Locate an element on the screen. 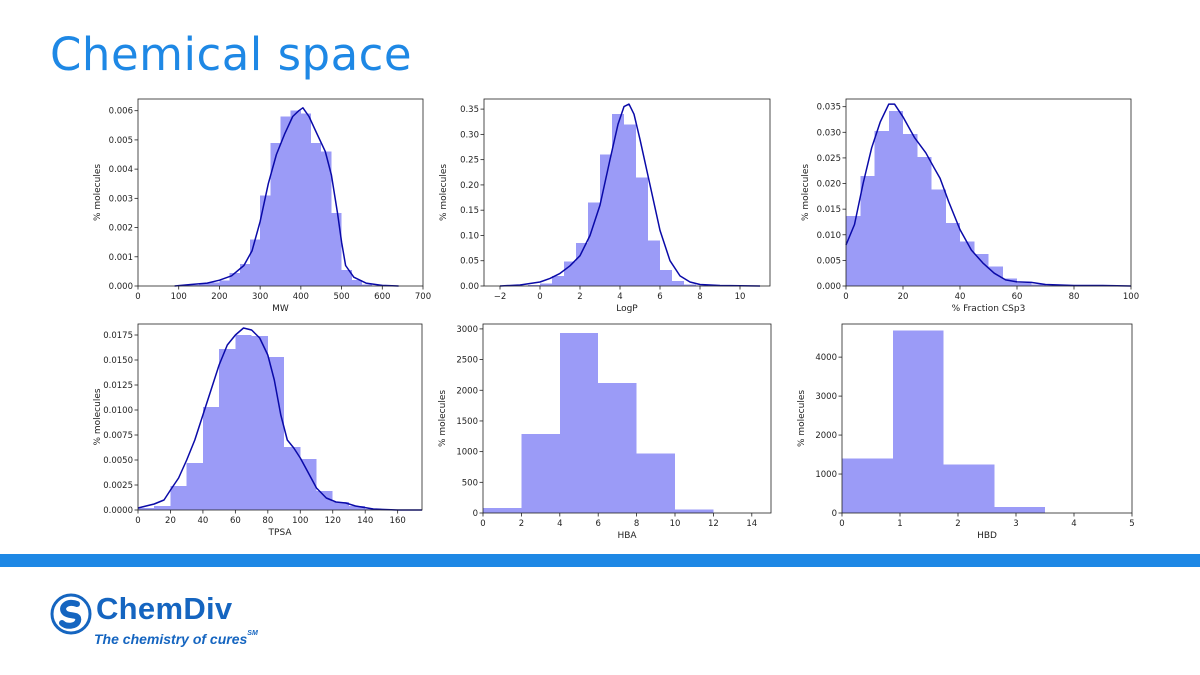 The image size is (1200, 675). chemdiv-logo-icon is located at coordinates (71, 614).